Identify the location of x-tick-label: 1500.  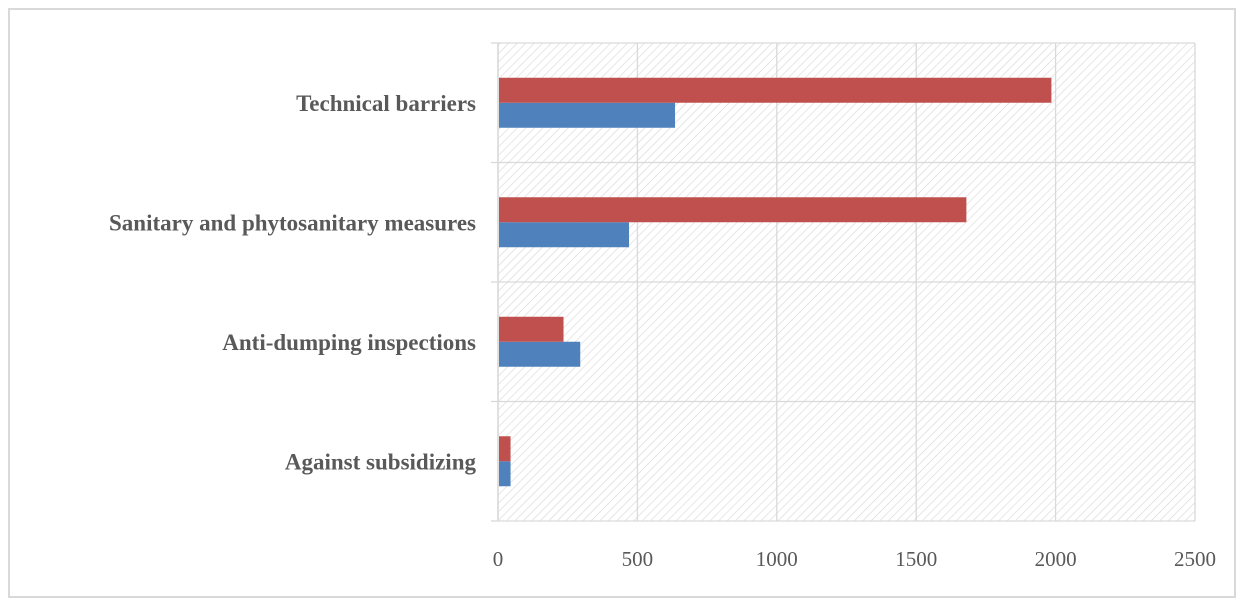
(916, 559).